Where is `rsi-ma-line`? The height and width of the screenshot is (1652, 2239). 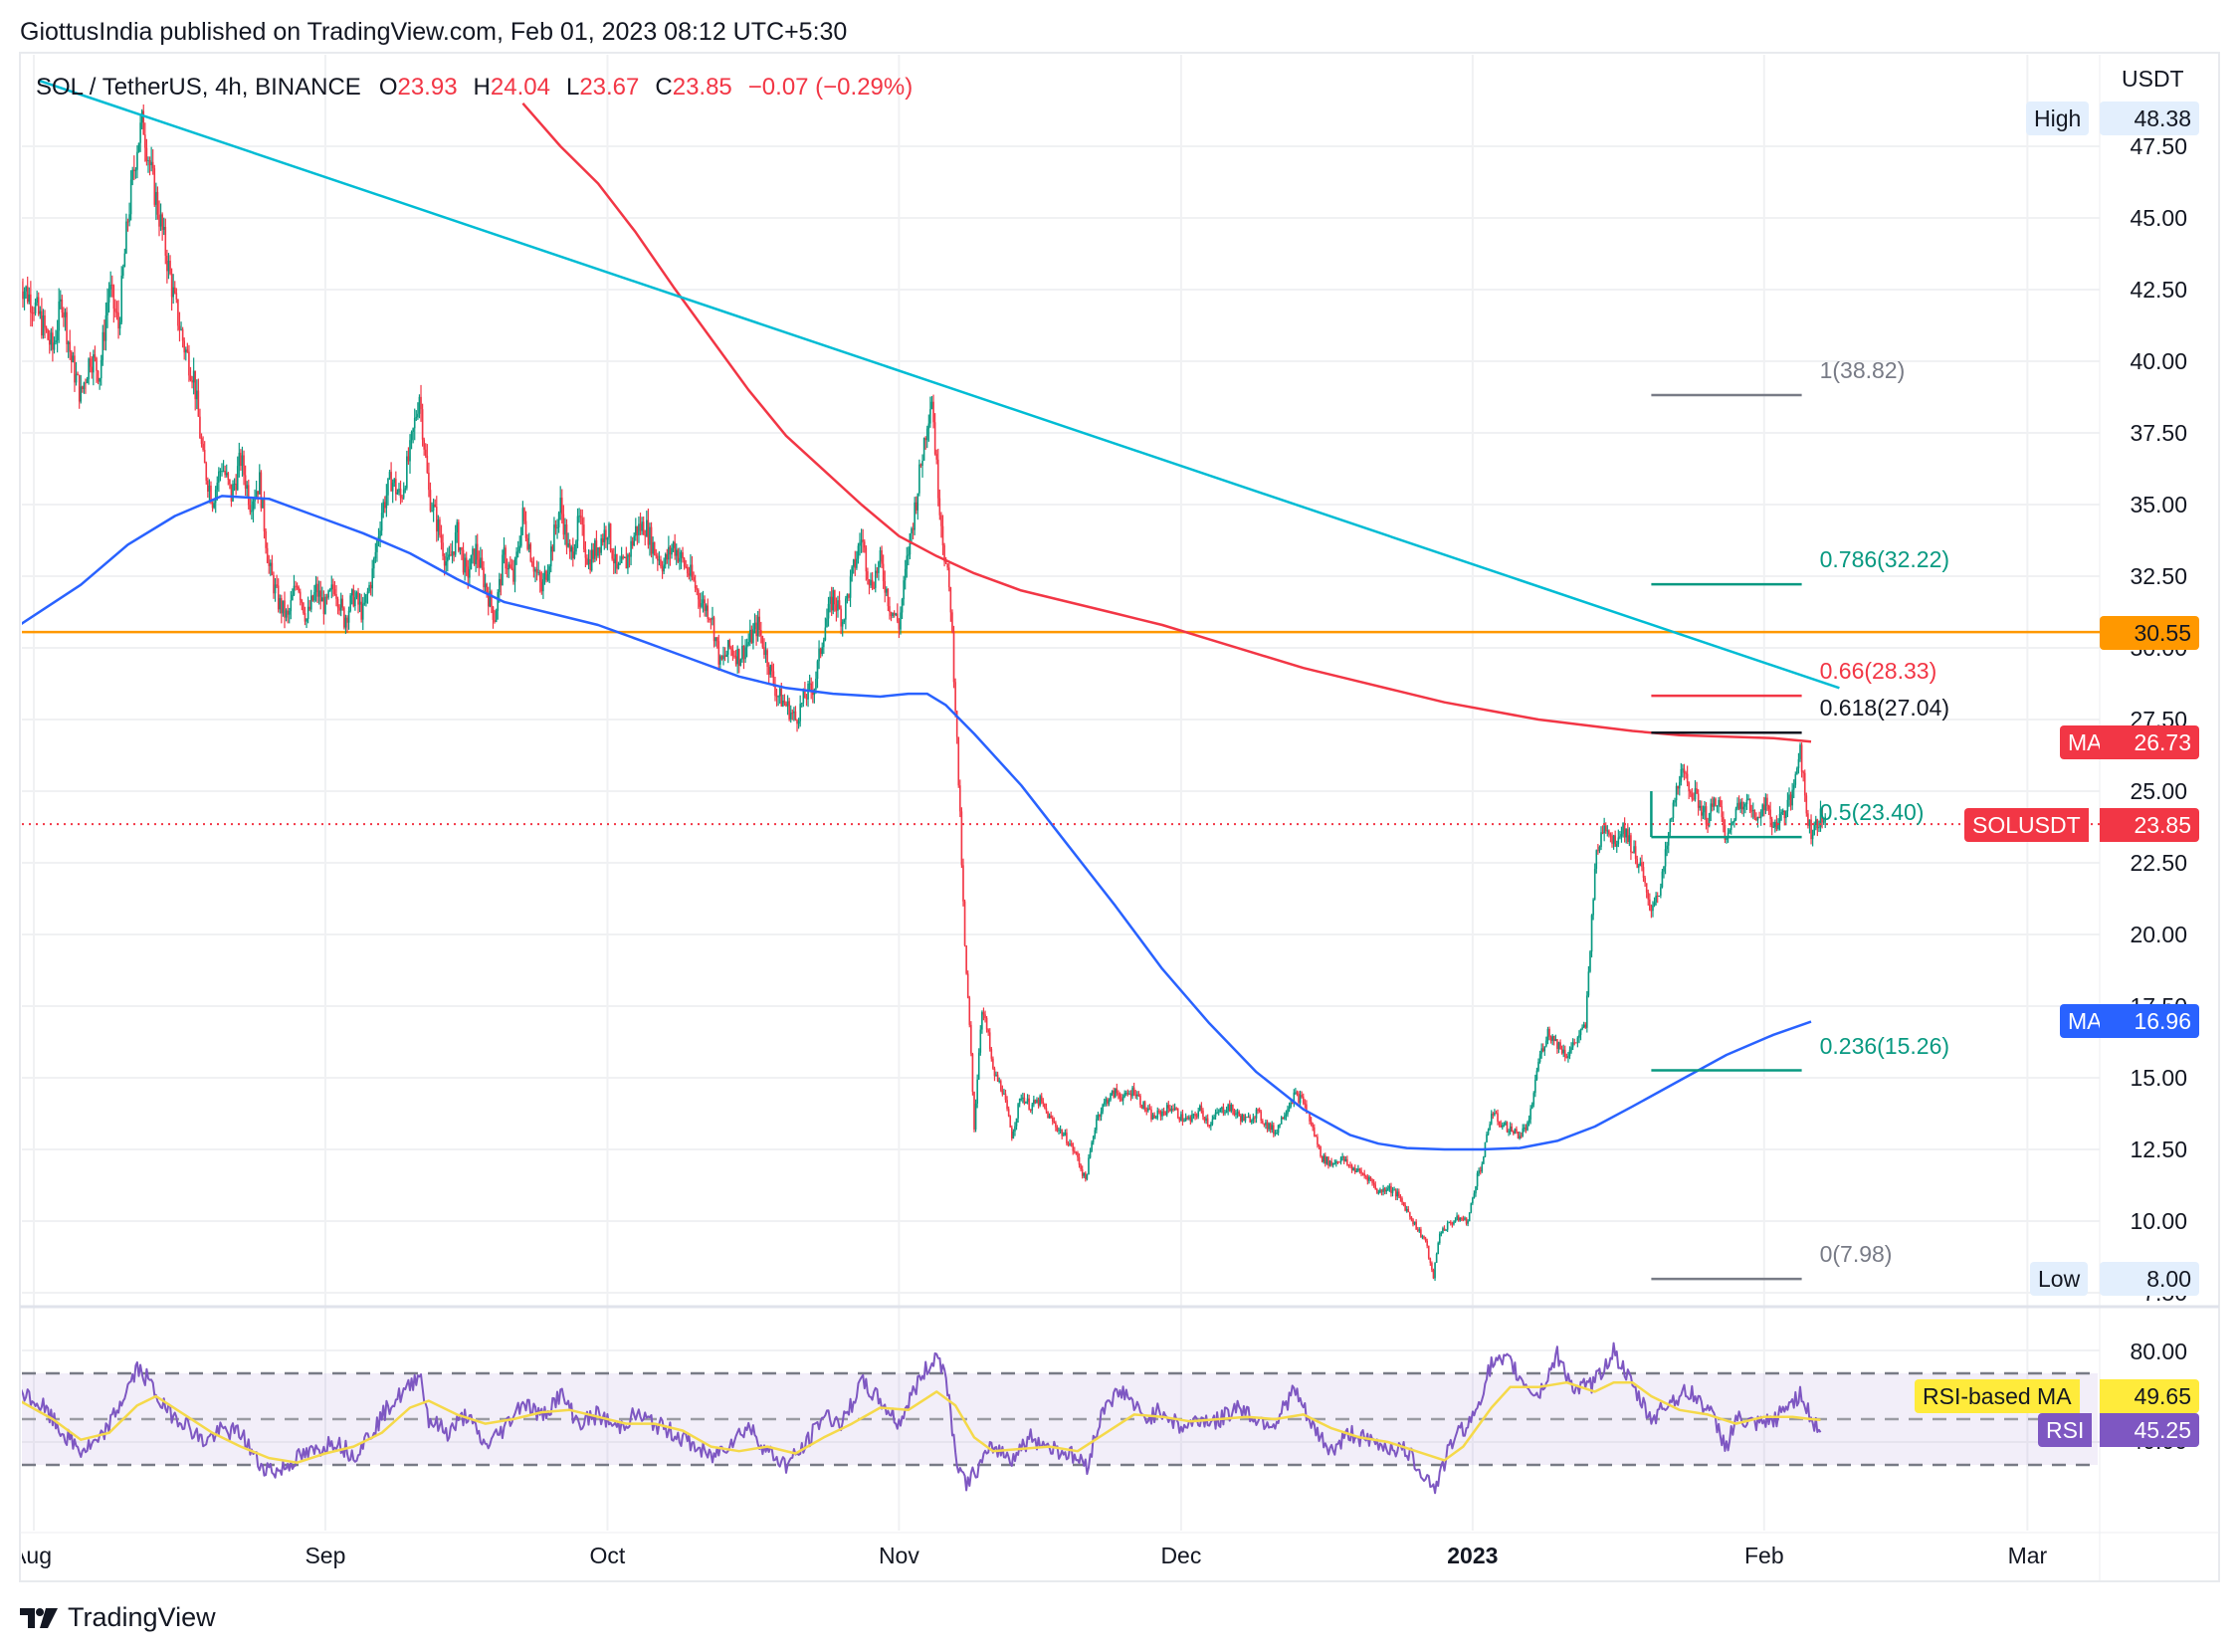 rsi-ma-line is located at coordinates (921, 1422).